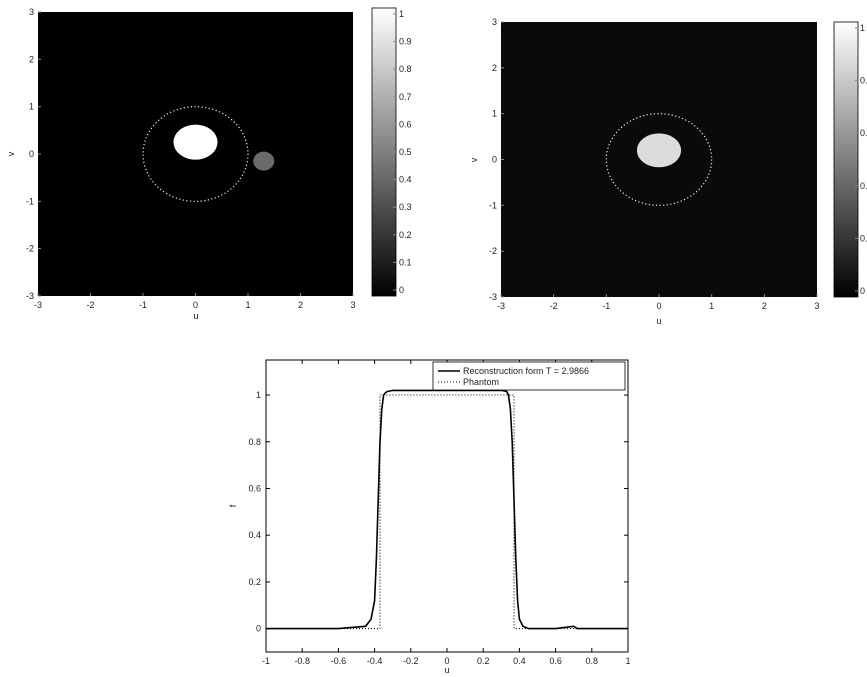 The width and height of the screenshot is (867, 677). What do you see at coordinates (254, 535) in the screenshot?
I see `y-tick-label: 0.4` at bounding box center [254, 535].